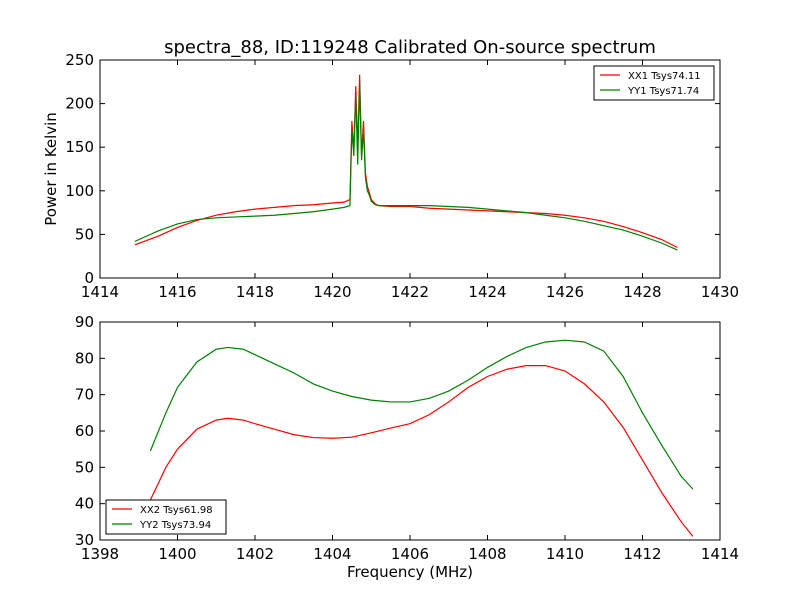 This screenshot has height=600, width=800. I want to click on x-tick-label: 1424, so click(487, 292).